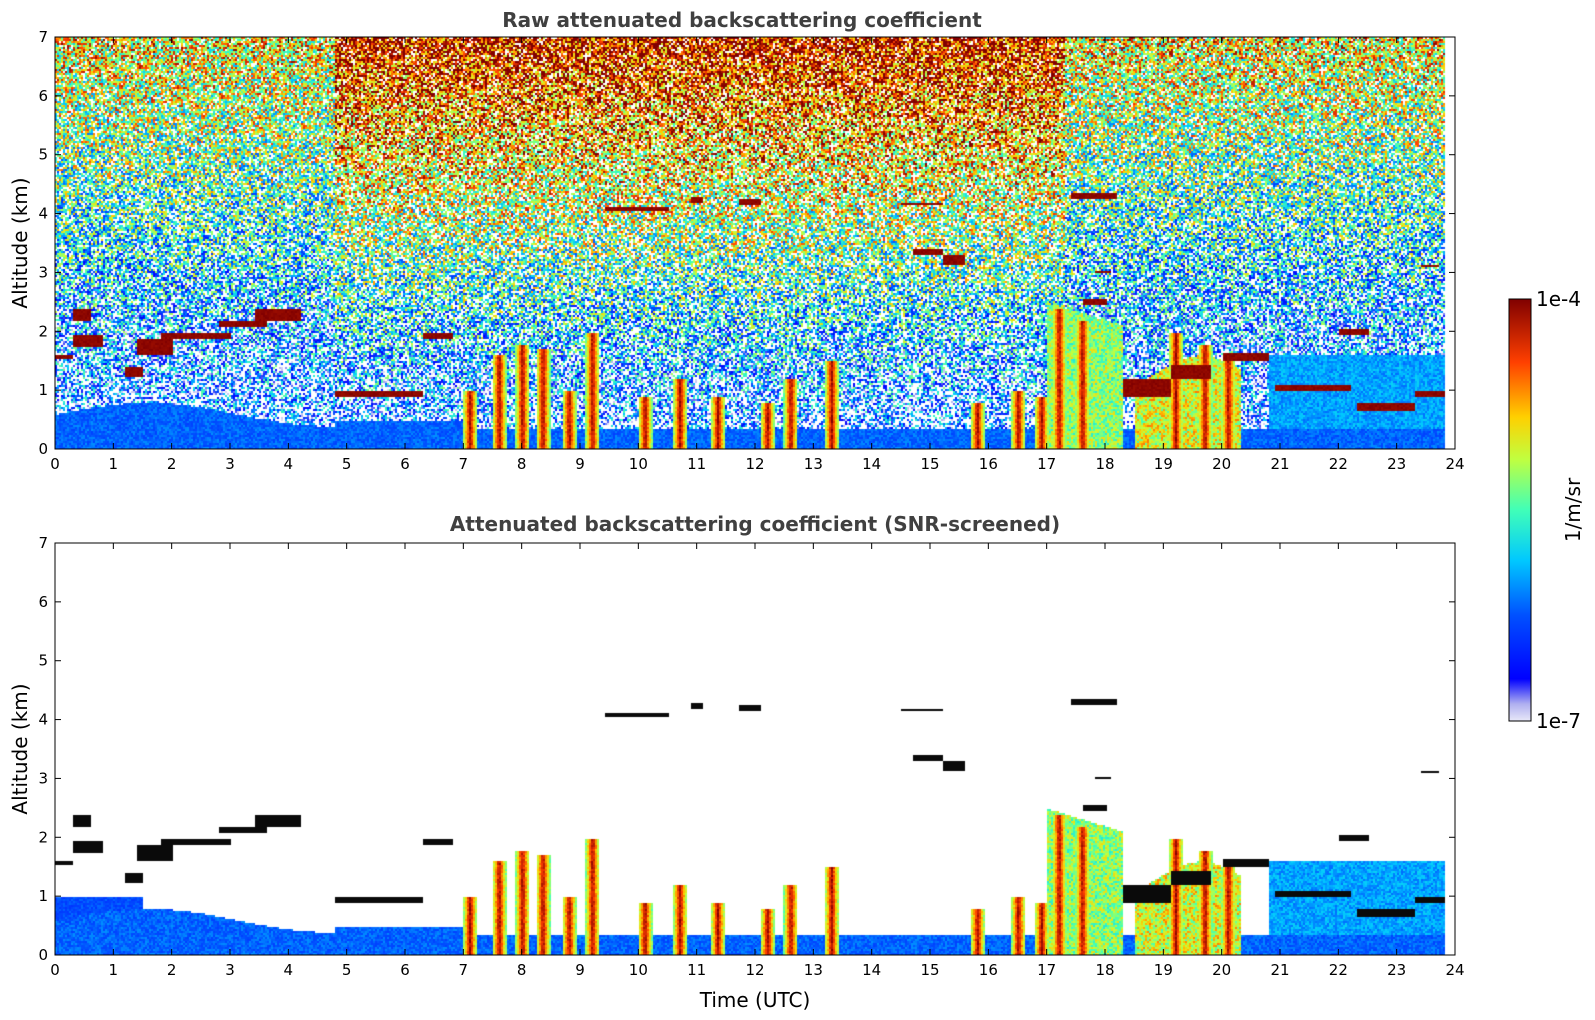  Describe the element at coordinates (1558, 721) in the screenshot. I see `colorbar-min-label: 1e-7` at that location.